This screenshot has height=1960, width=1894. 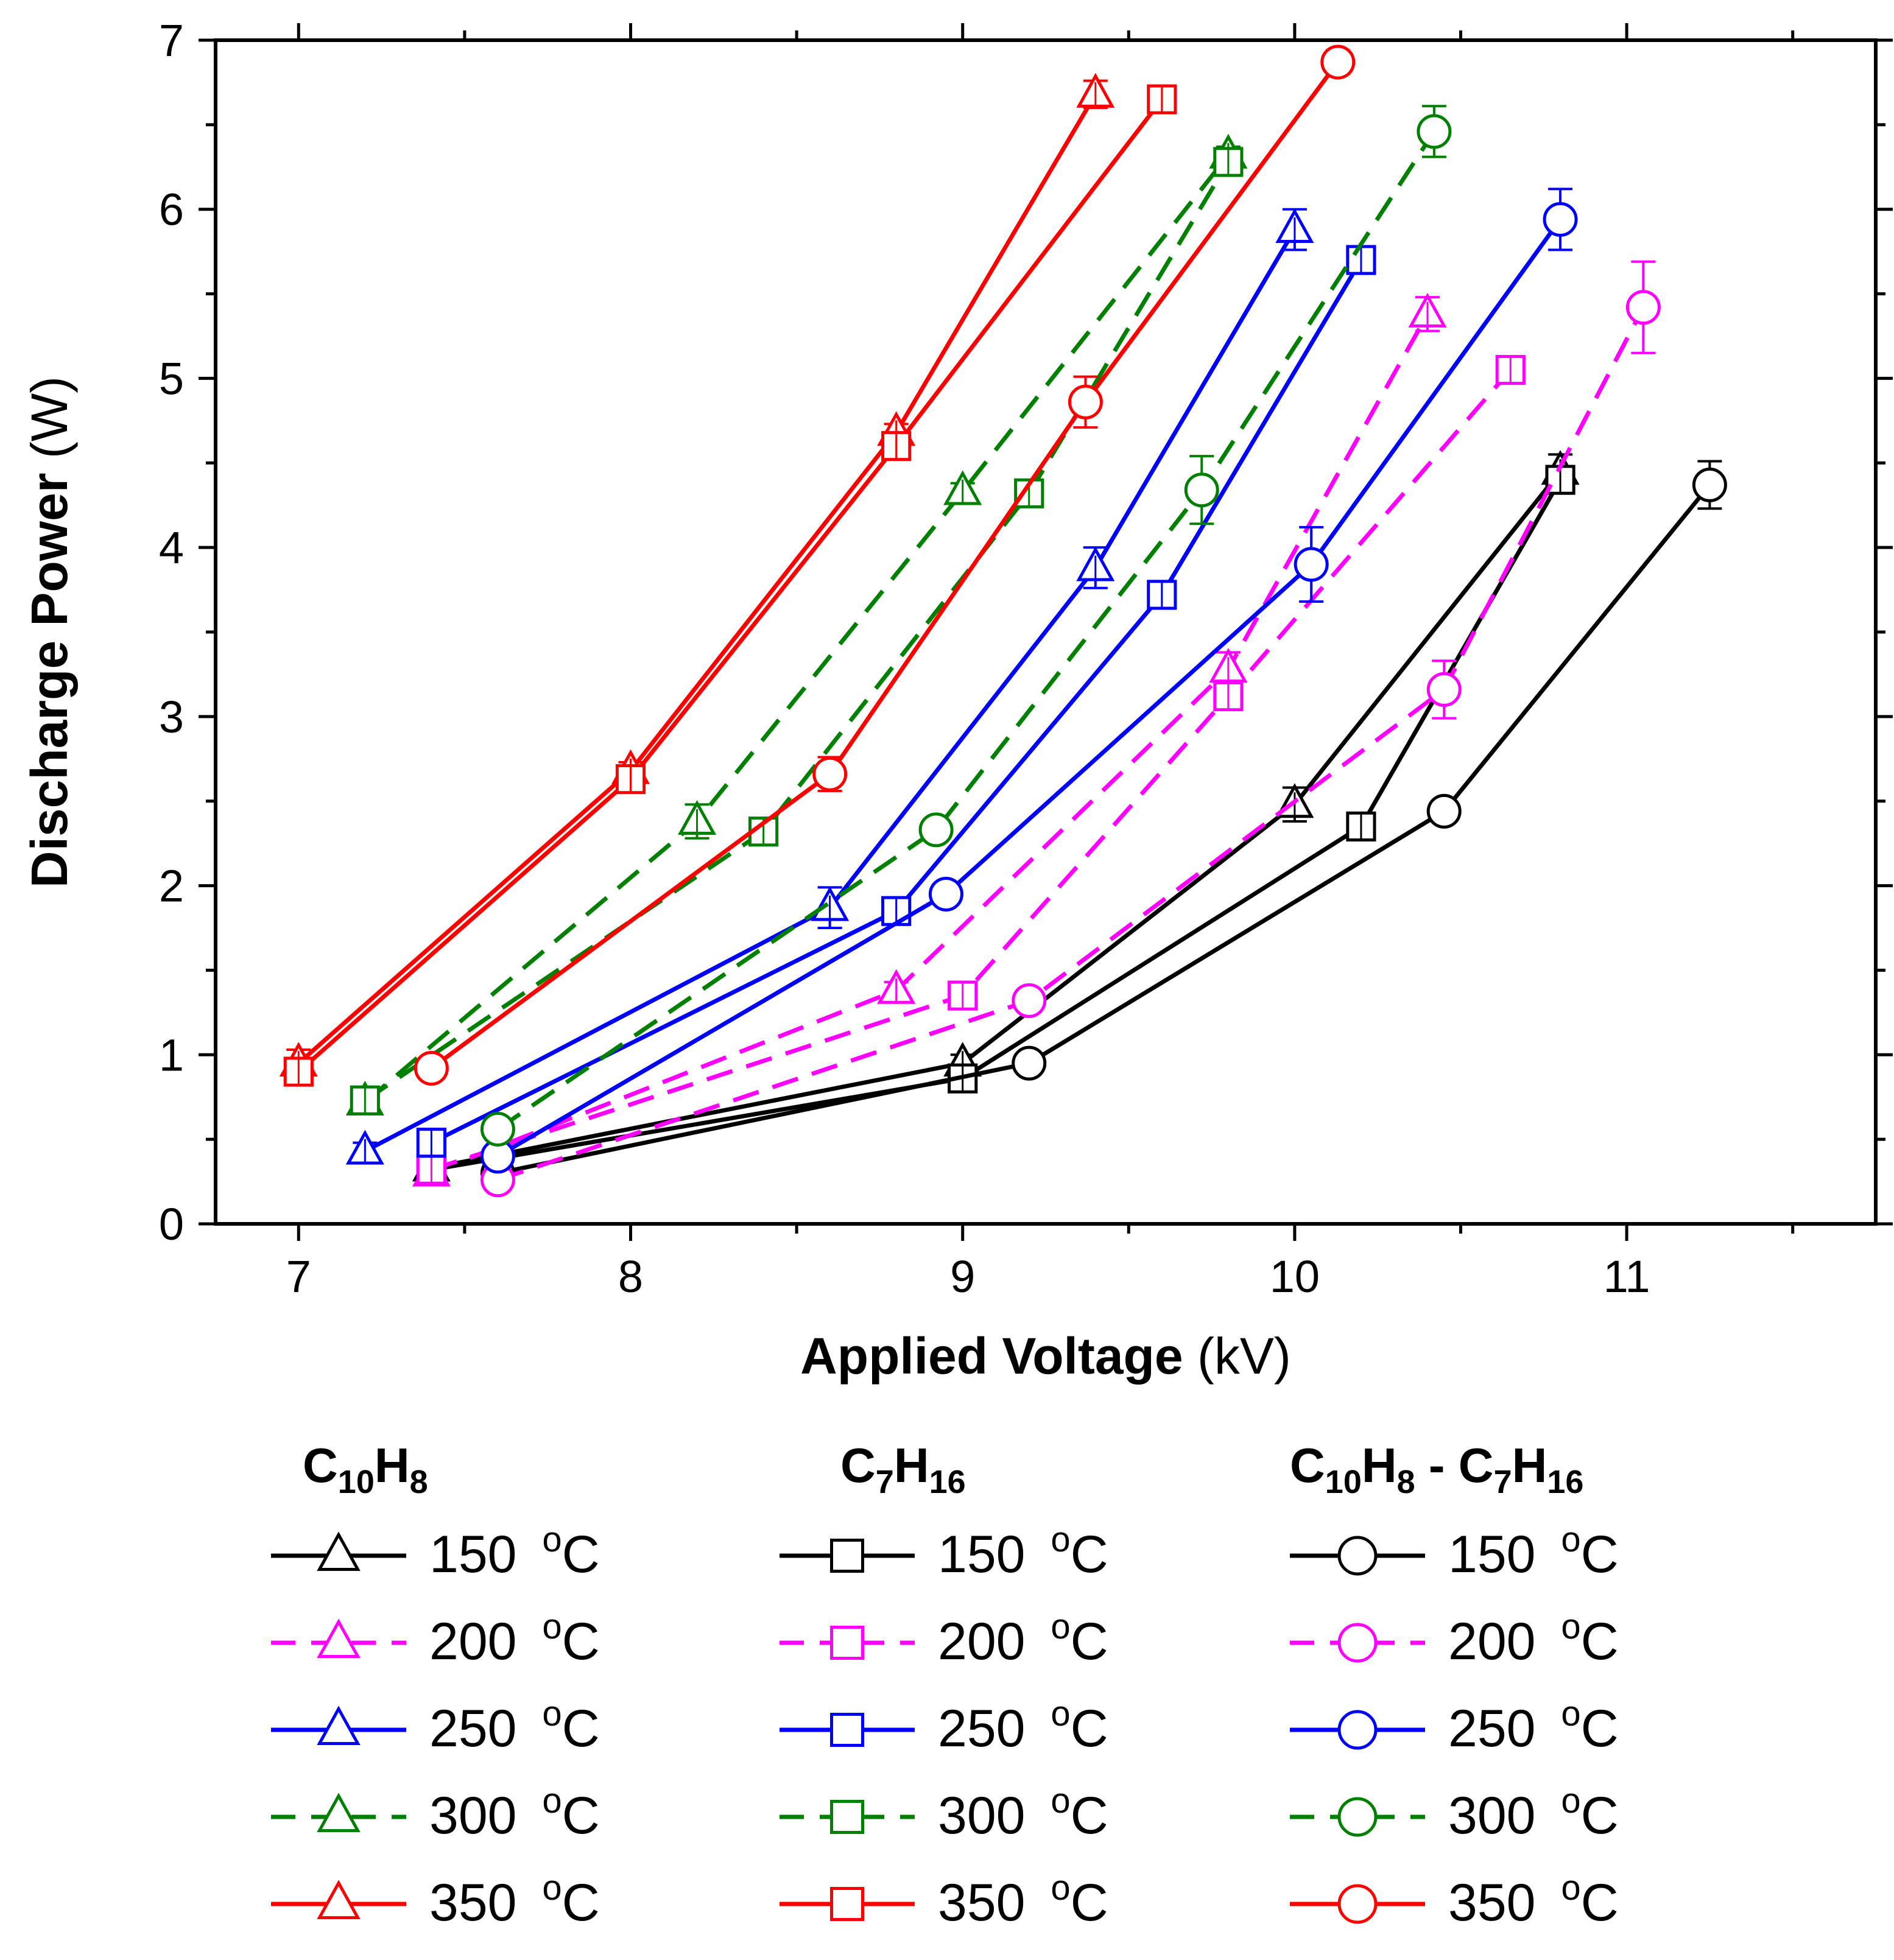 I want to click on legend-heading-part: H, so click(x=1530, y=1465).